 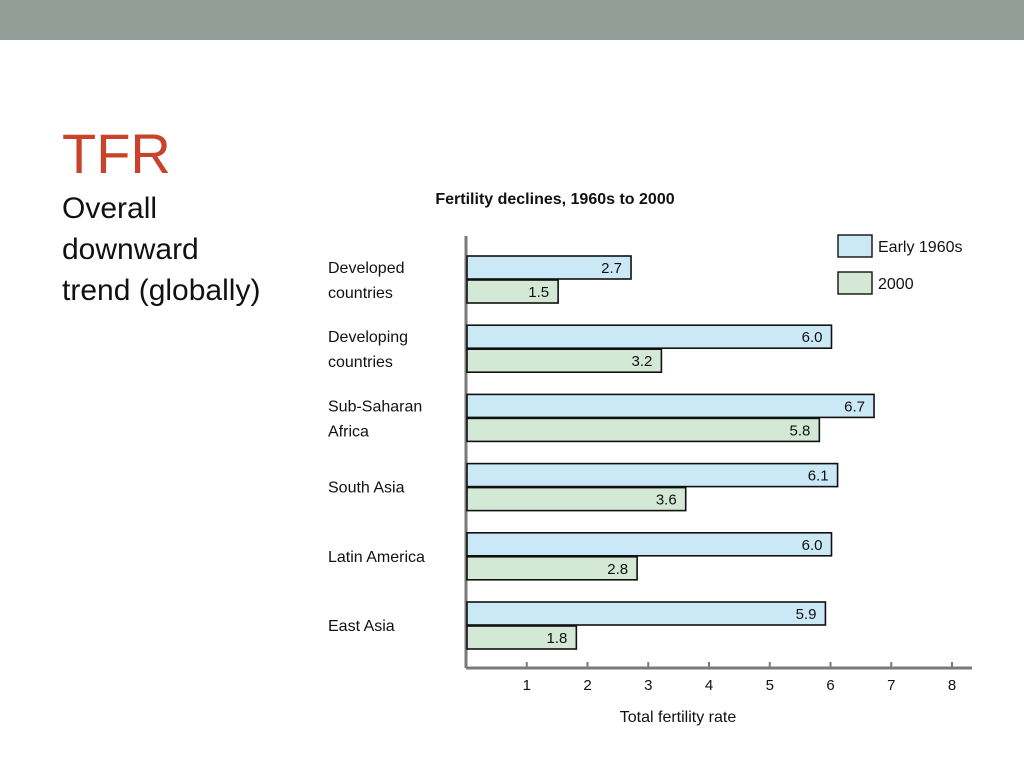 I want to click on bar-value-label: 5.8, so click(x=799, y=430).